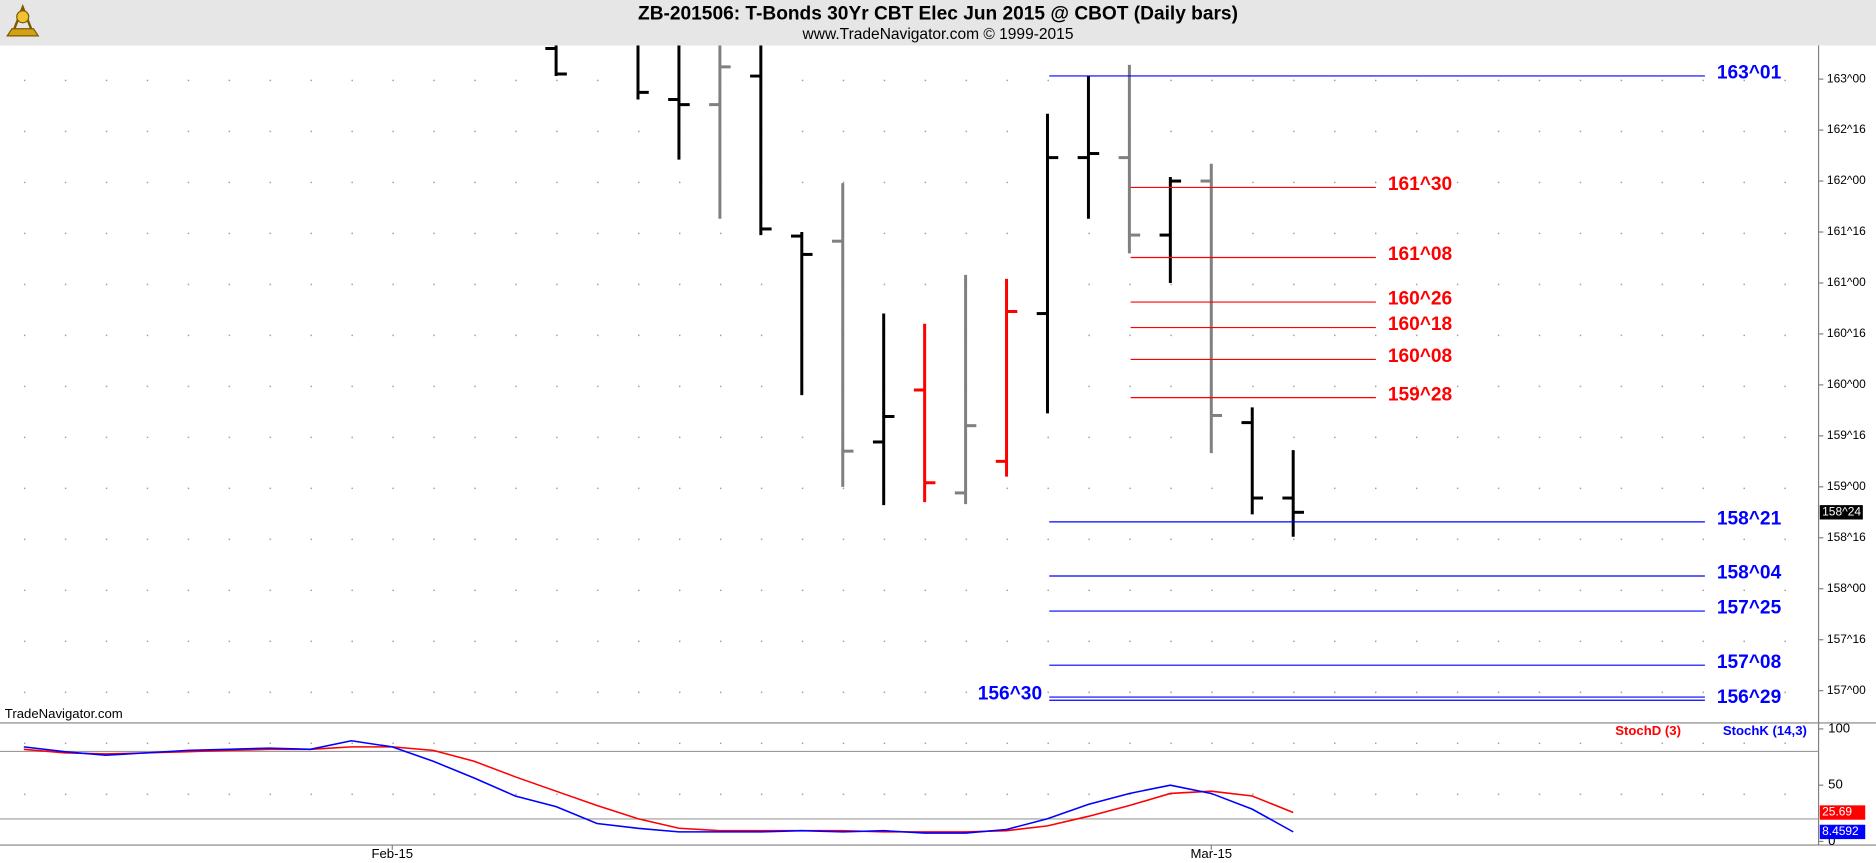 Image resolution: width=1876 pixels, height=863 pixels. Describe the element at coordinates (1749, 608) in the screenshot. I see `level-label: 157^25` at that location.